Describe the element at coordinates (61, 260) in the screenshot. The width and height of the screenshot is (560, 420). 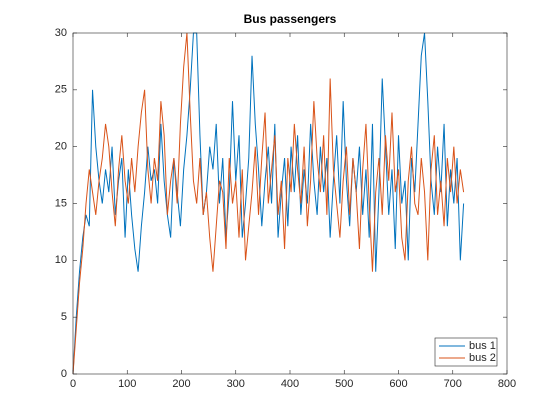
I see `y-tick-label: 10` at that location.